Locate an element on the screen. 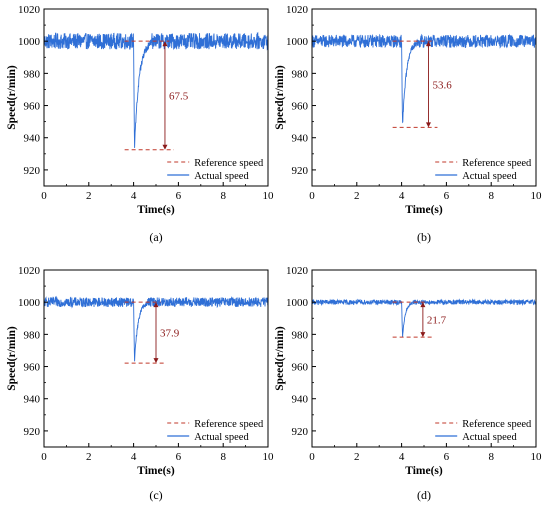 This screenshot has height=507, width=550. annotation-label: 67.5 is located at coordinates (179, 96).